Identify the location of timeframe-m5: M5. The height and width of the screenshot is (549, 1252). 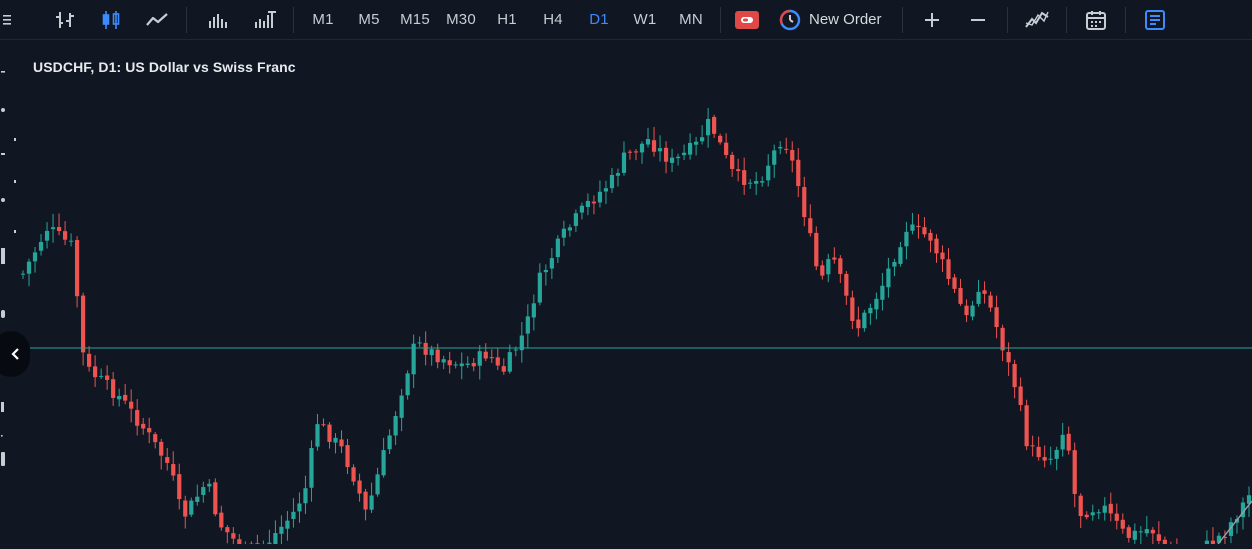
(369, 20).